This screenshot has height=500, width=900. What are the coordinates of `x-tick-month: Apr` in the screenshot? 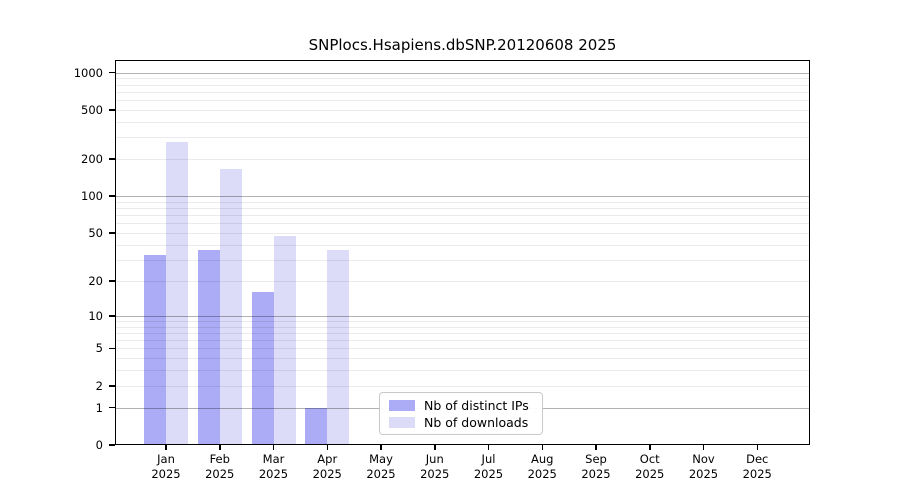 It's located at (327, 459).